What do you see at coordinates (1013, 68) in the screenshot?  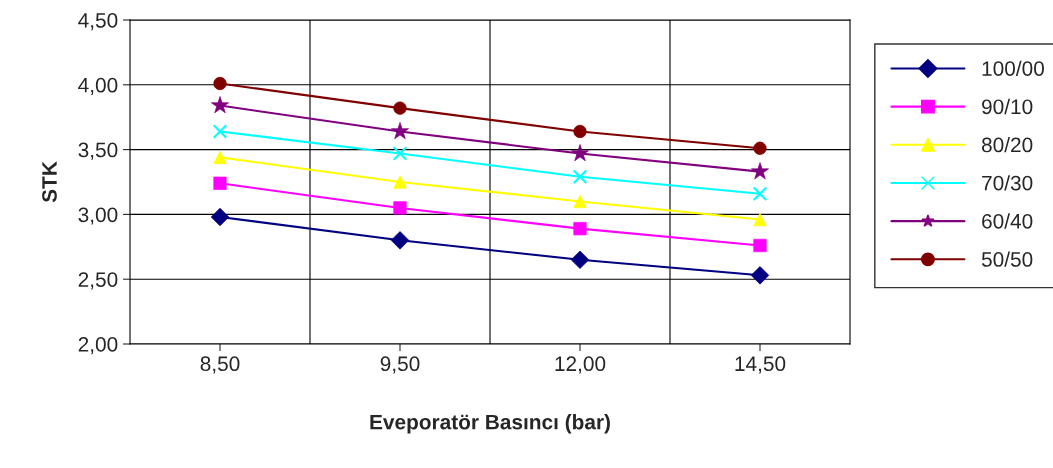 I see `legend-label: 100/00` at bounding box center [1013, 68].